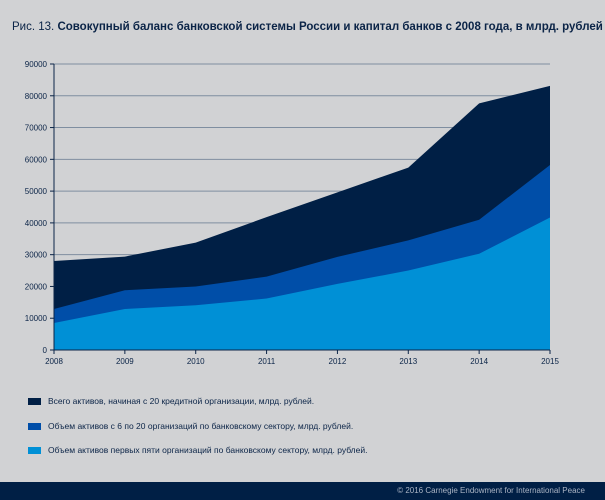  I want to click on y-tick-label: 20000, so click(36, 286).